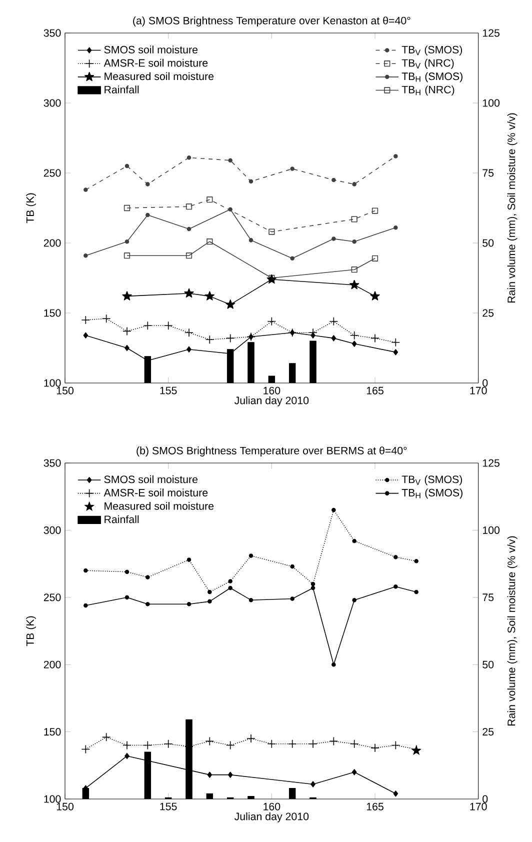 This screenshot has width=532, height=842. I want to click on chart-title: (a) SMOS Brightness Temperature over Kenaston at θ=40°, so click(271, 21).